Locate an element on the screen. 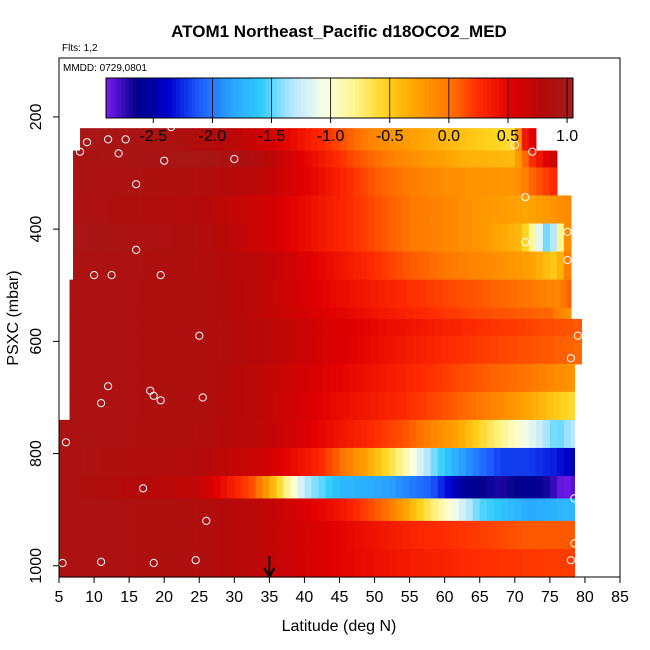 The image size is (650, 650). flights-info: Flts: 1,2 is located at coordinates (80, 48).